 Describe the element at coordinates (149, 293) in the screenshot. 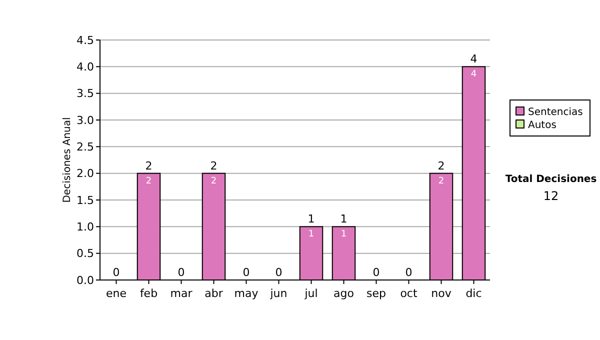

I see `x-tick-label: feb` at that location.